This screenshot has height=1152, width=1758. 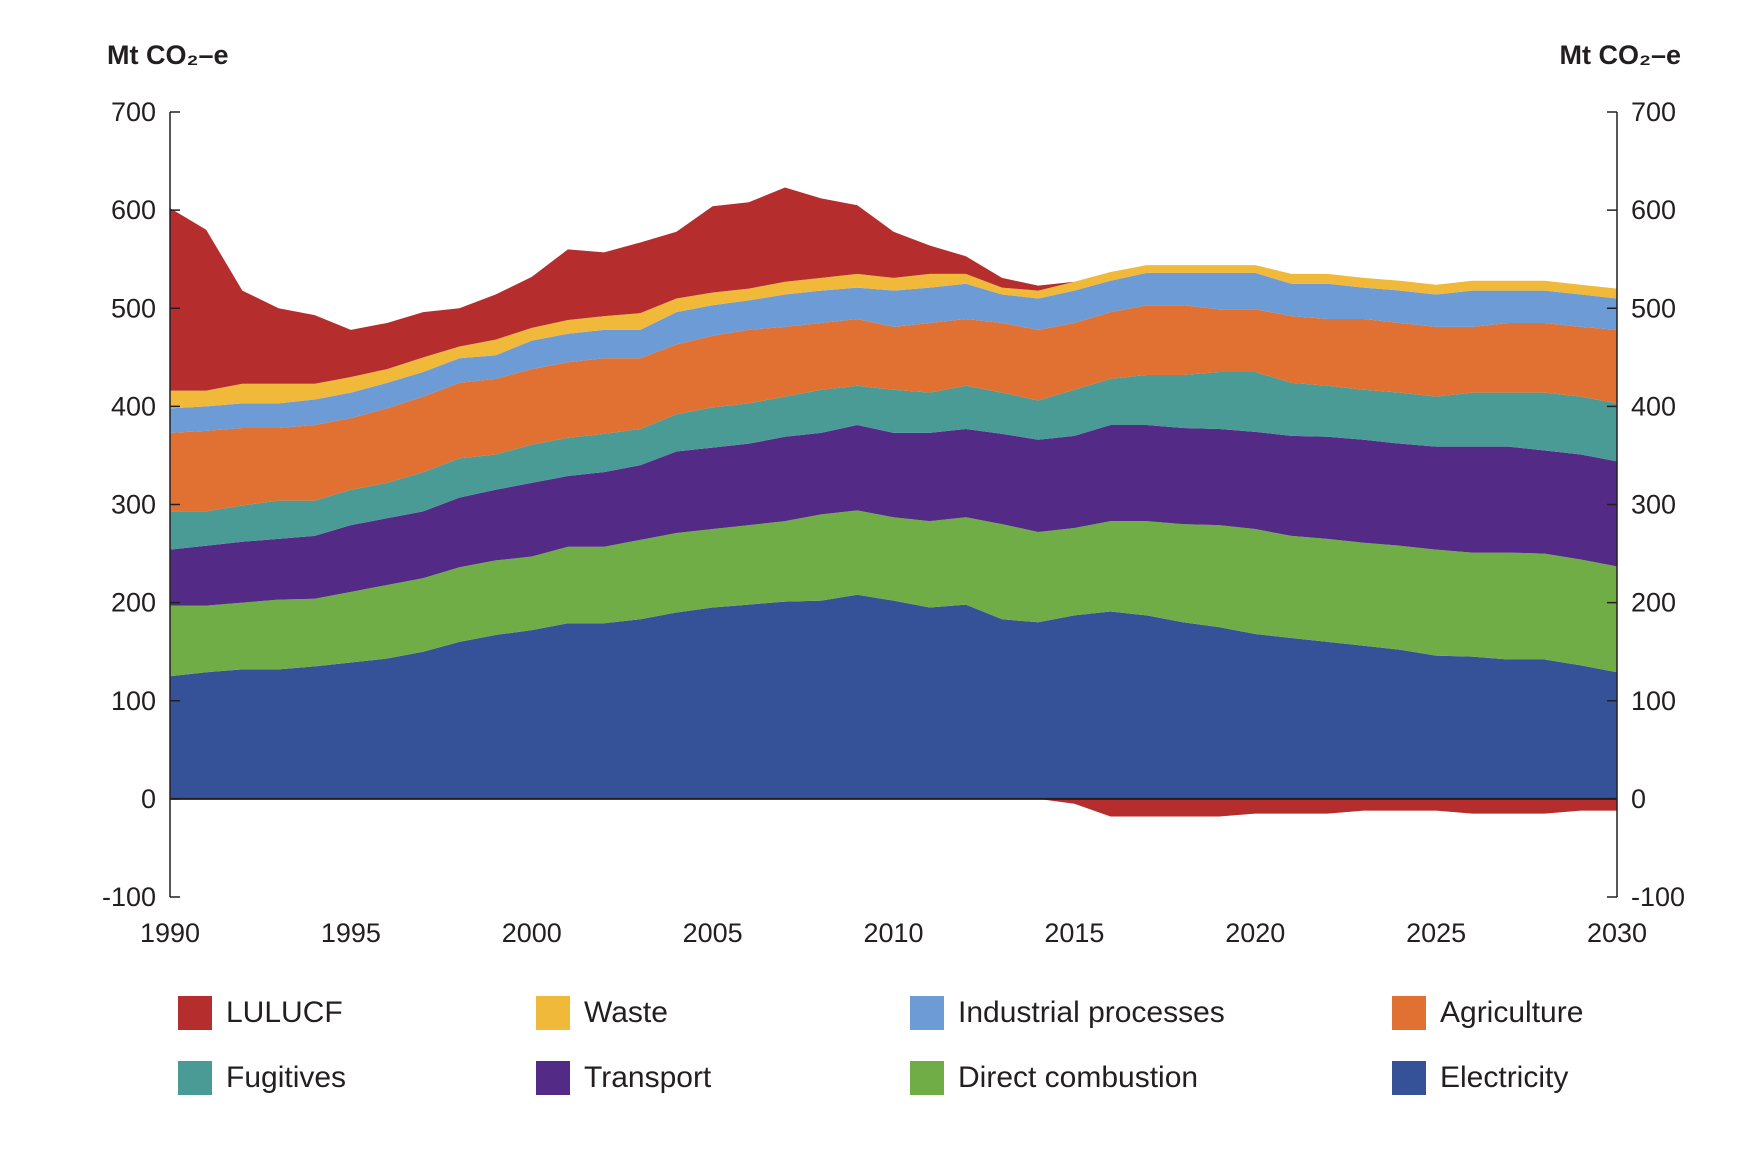 What do you see at coordinates (1653, 308) in the screenshot?
I see `y-tick-label-right: 500` at bounding box center [1653, 308].